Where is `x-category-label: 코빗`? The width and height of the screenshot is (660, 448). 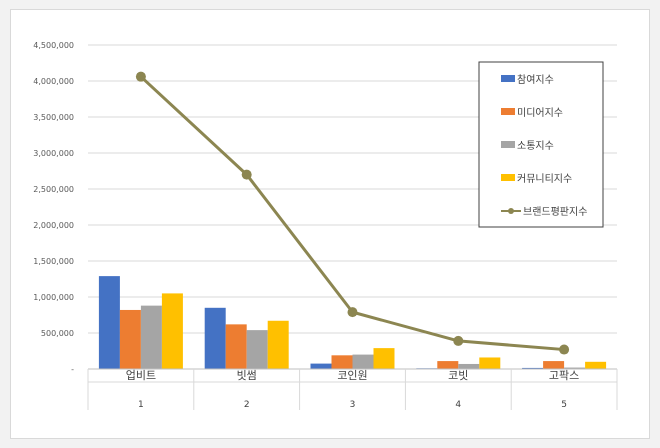
x-category-label: 코빗 is located at coordinates (458, 375).